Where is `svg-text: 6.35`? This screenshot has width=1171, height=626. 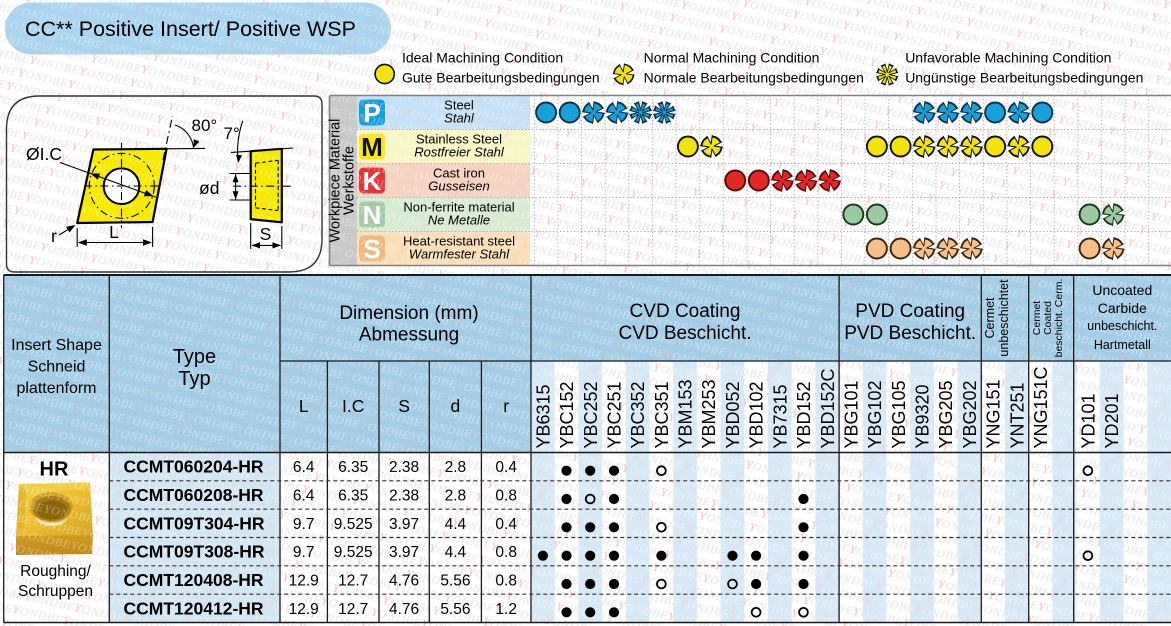 svg-text: 6.35 is located at coordinates (353, 467).